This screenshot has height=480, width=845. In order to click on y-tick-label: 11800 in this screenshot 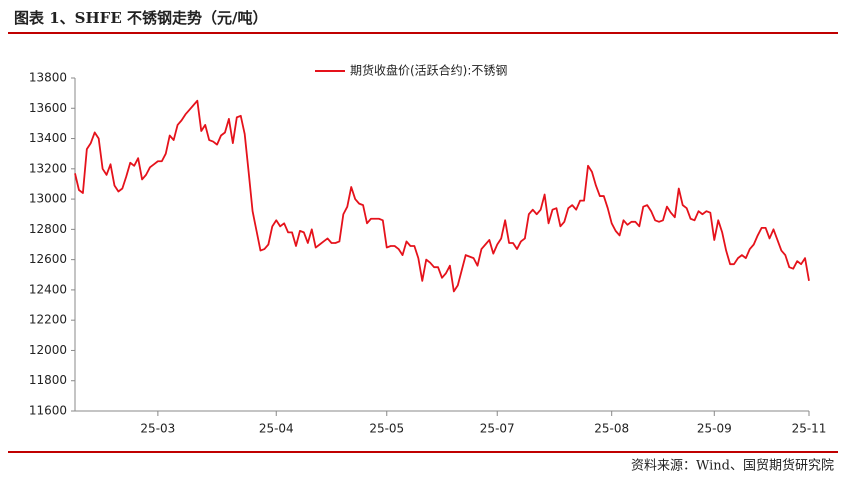, I will do `click(48, 380)`.